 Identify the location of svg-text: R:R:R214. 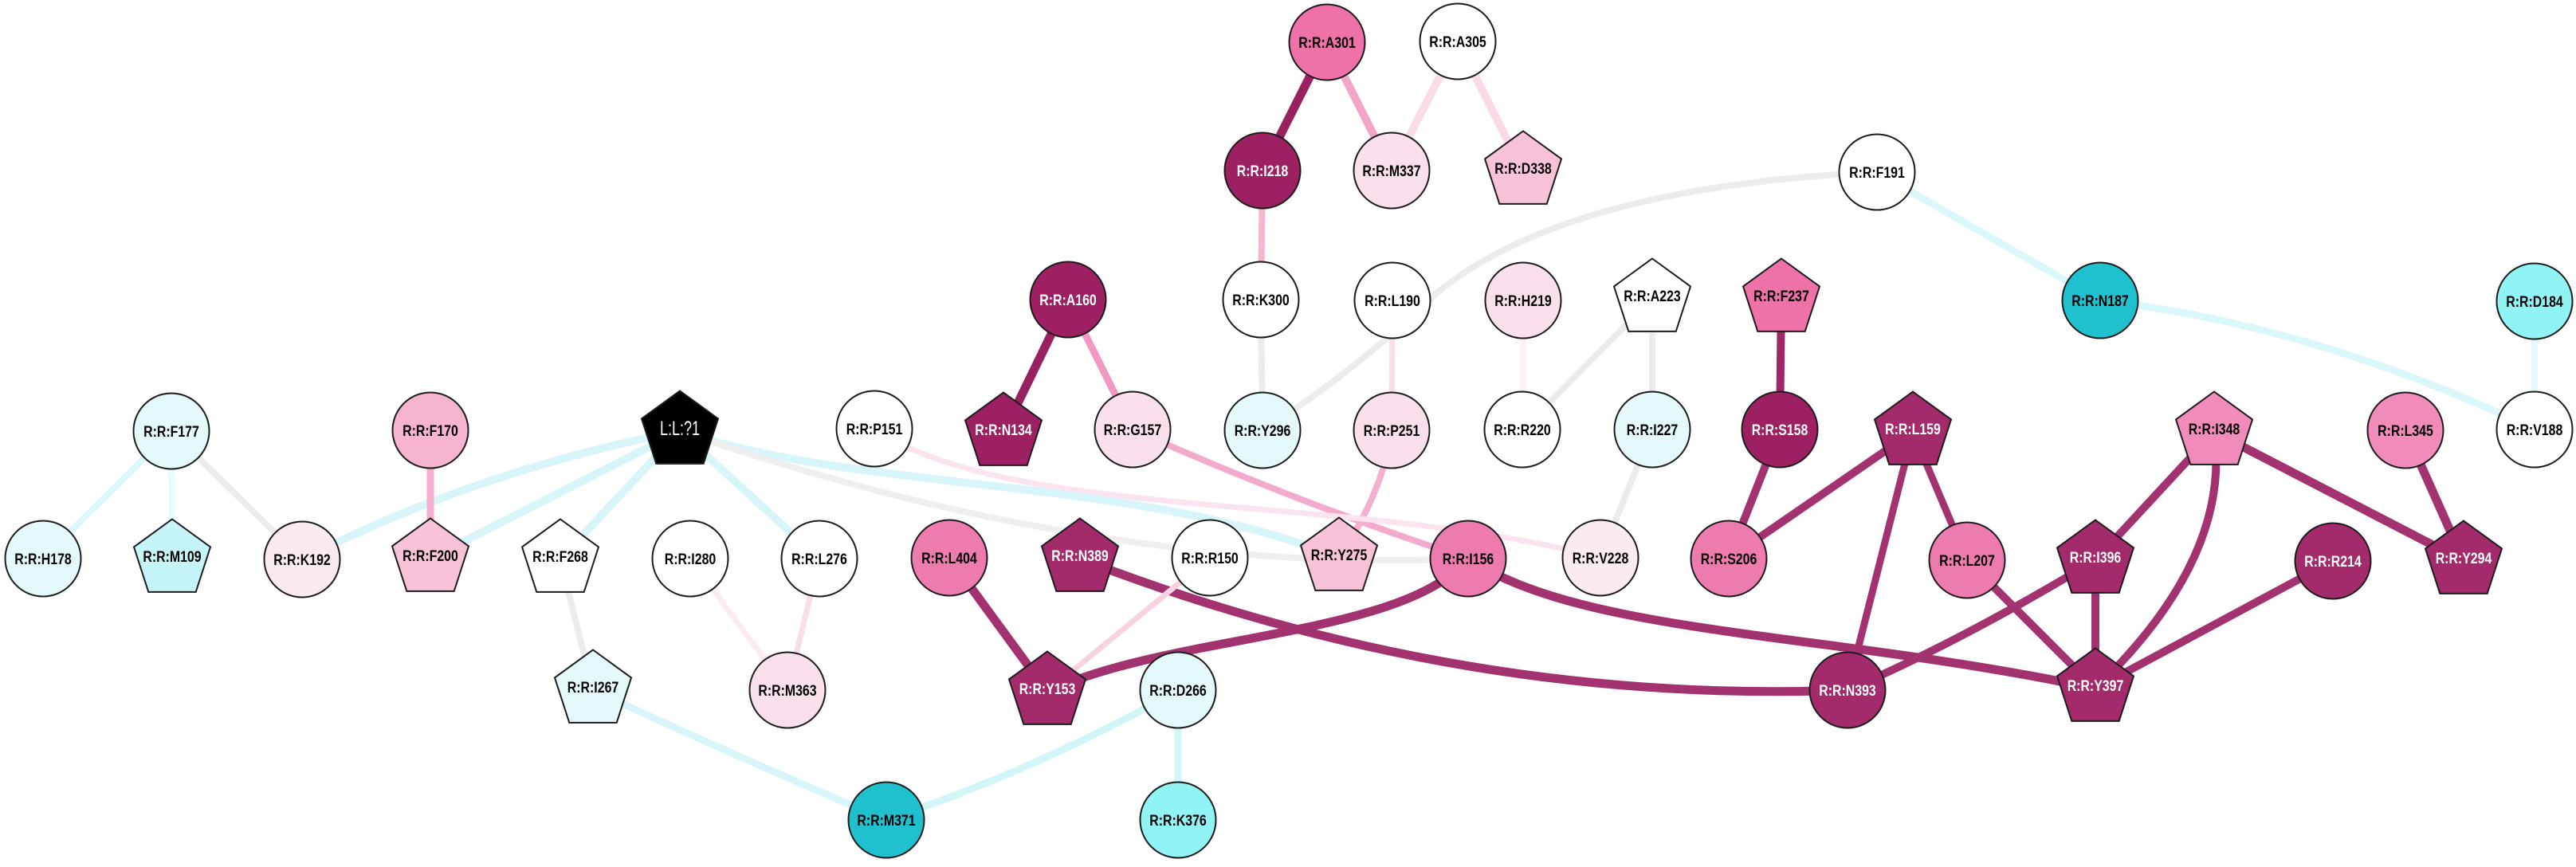
(2333, 562).